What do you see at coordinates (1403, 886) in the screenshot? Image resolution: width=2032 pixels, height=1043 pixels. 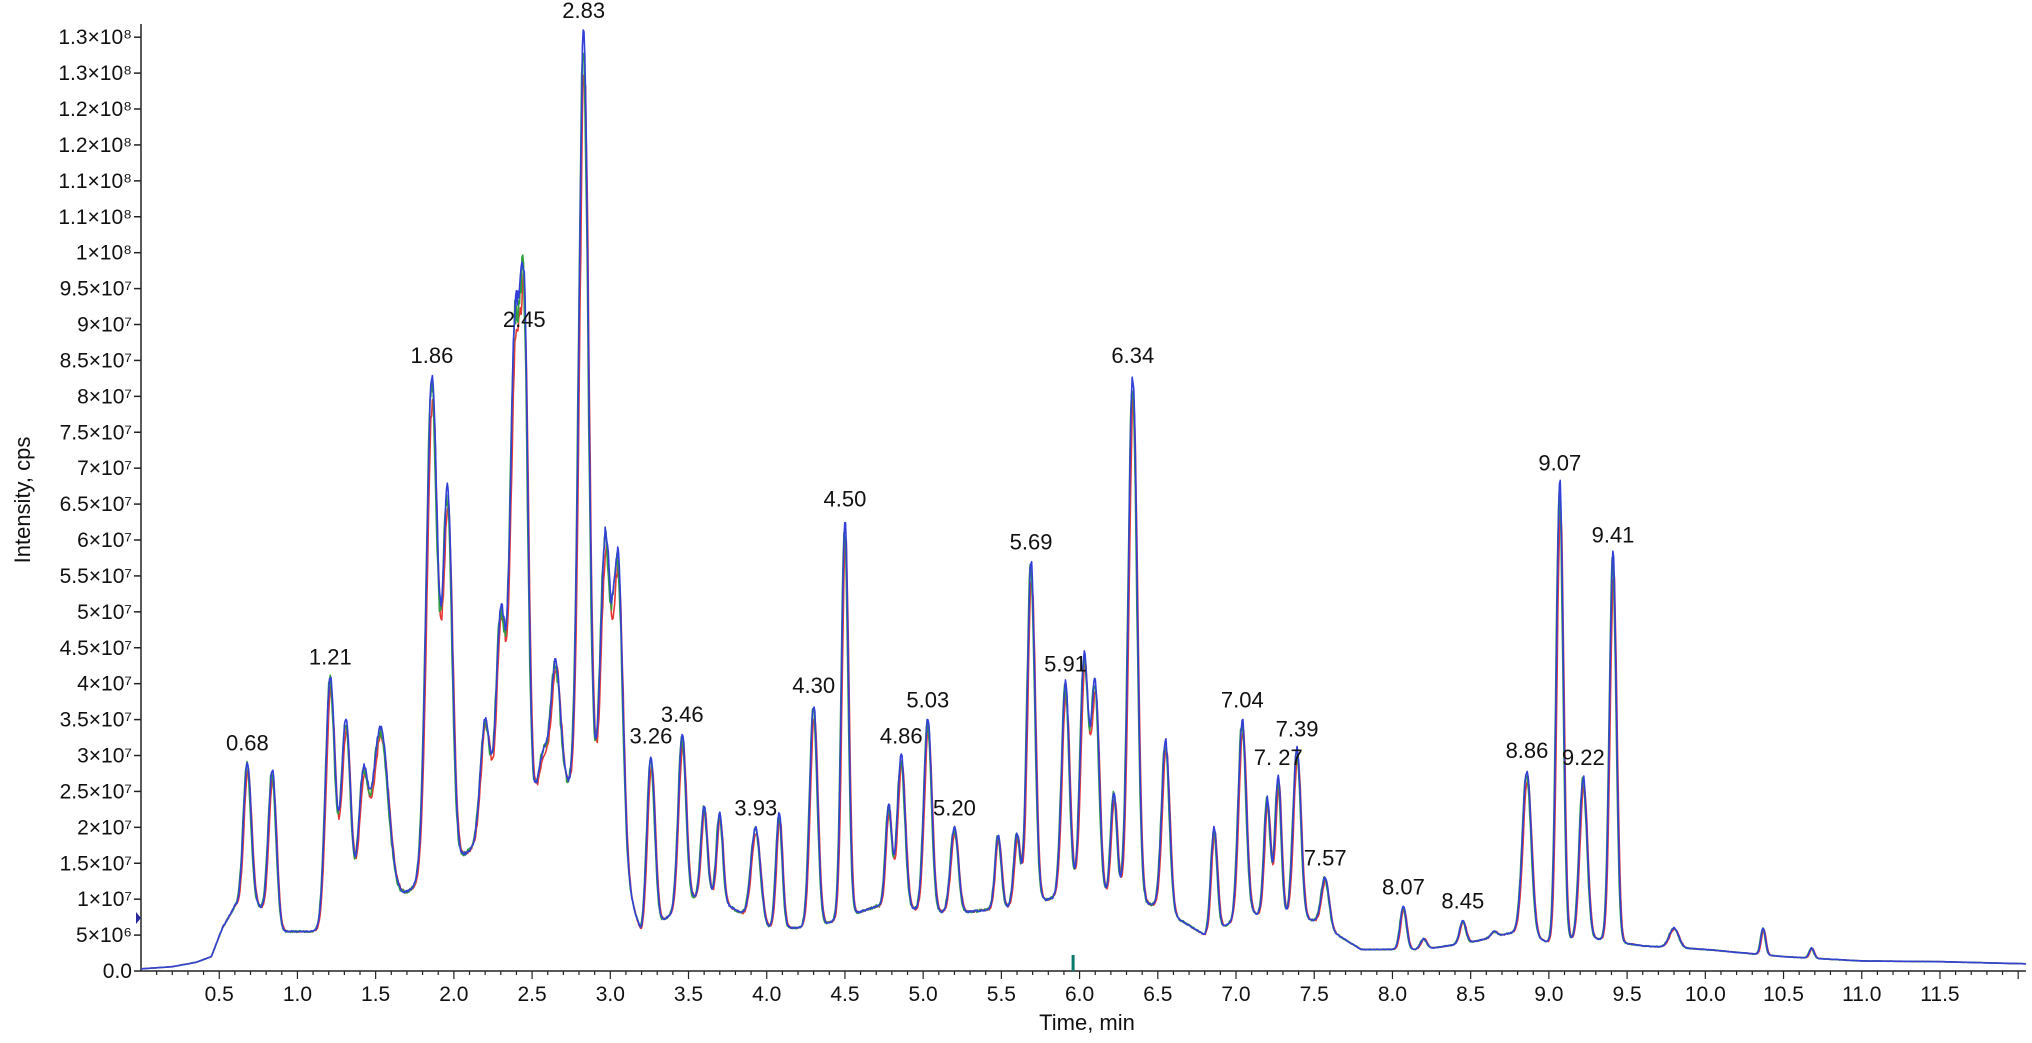 I see `peak-label: 8.07` at bounding box center [1403, 886].